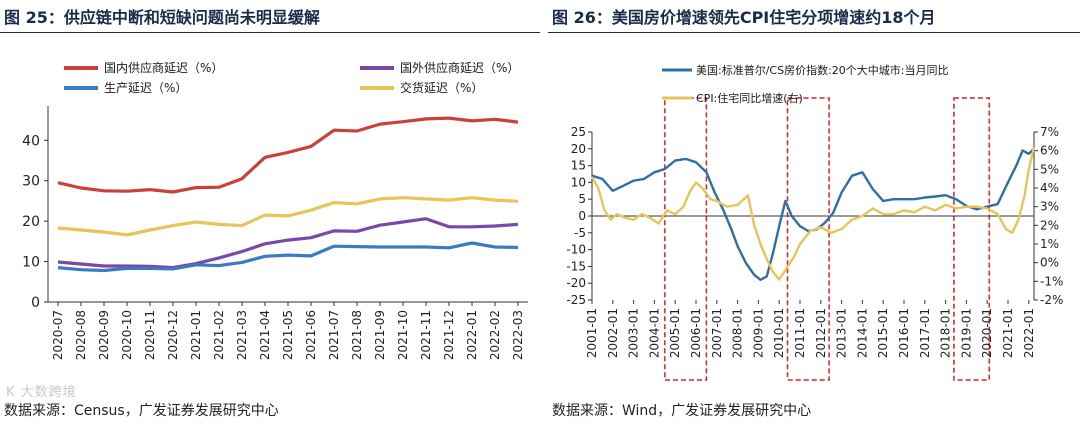 Image resolution: width=1080 pixels, height=424 pixels. I want to click on x-tick-label: 2021-08, so click(357, 335).